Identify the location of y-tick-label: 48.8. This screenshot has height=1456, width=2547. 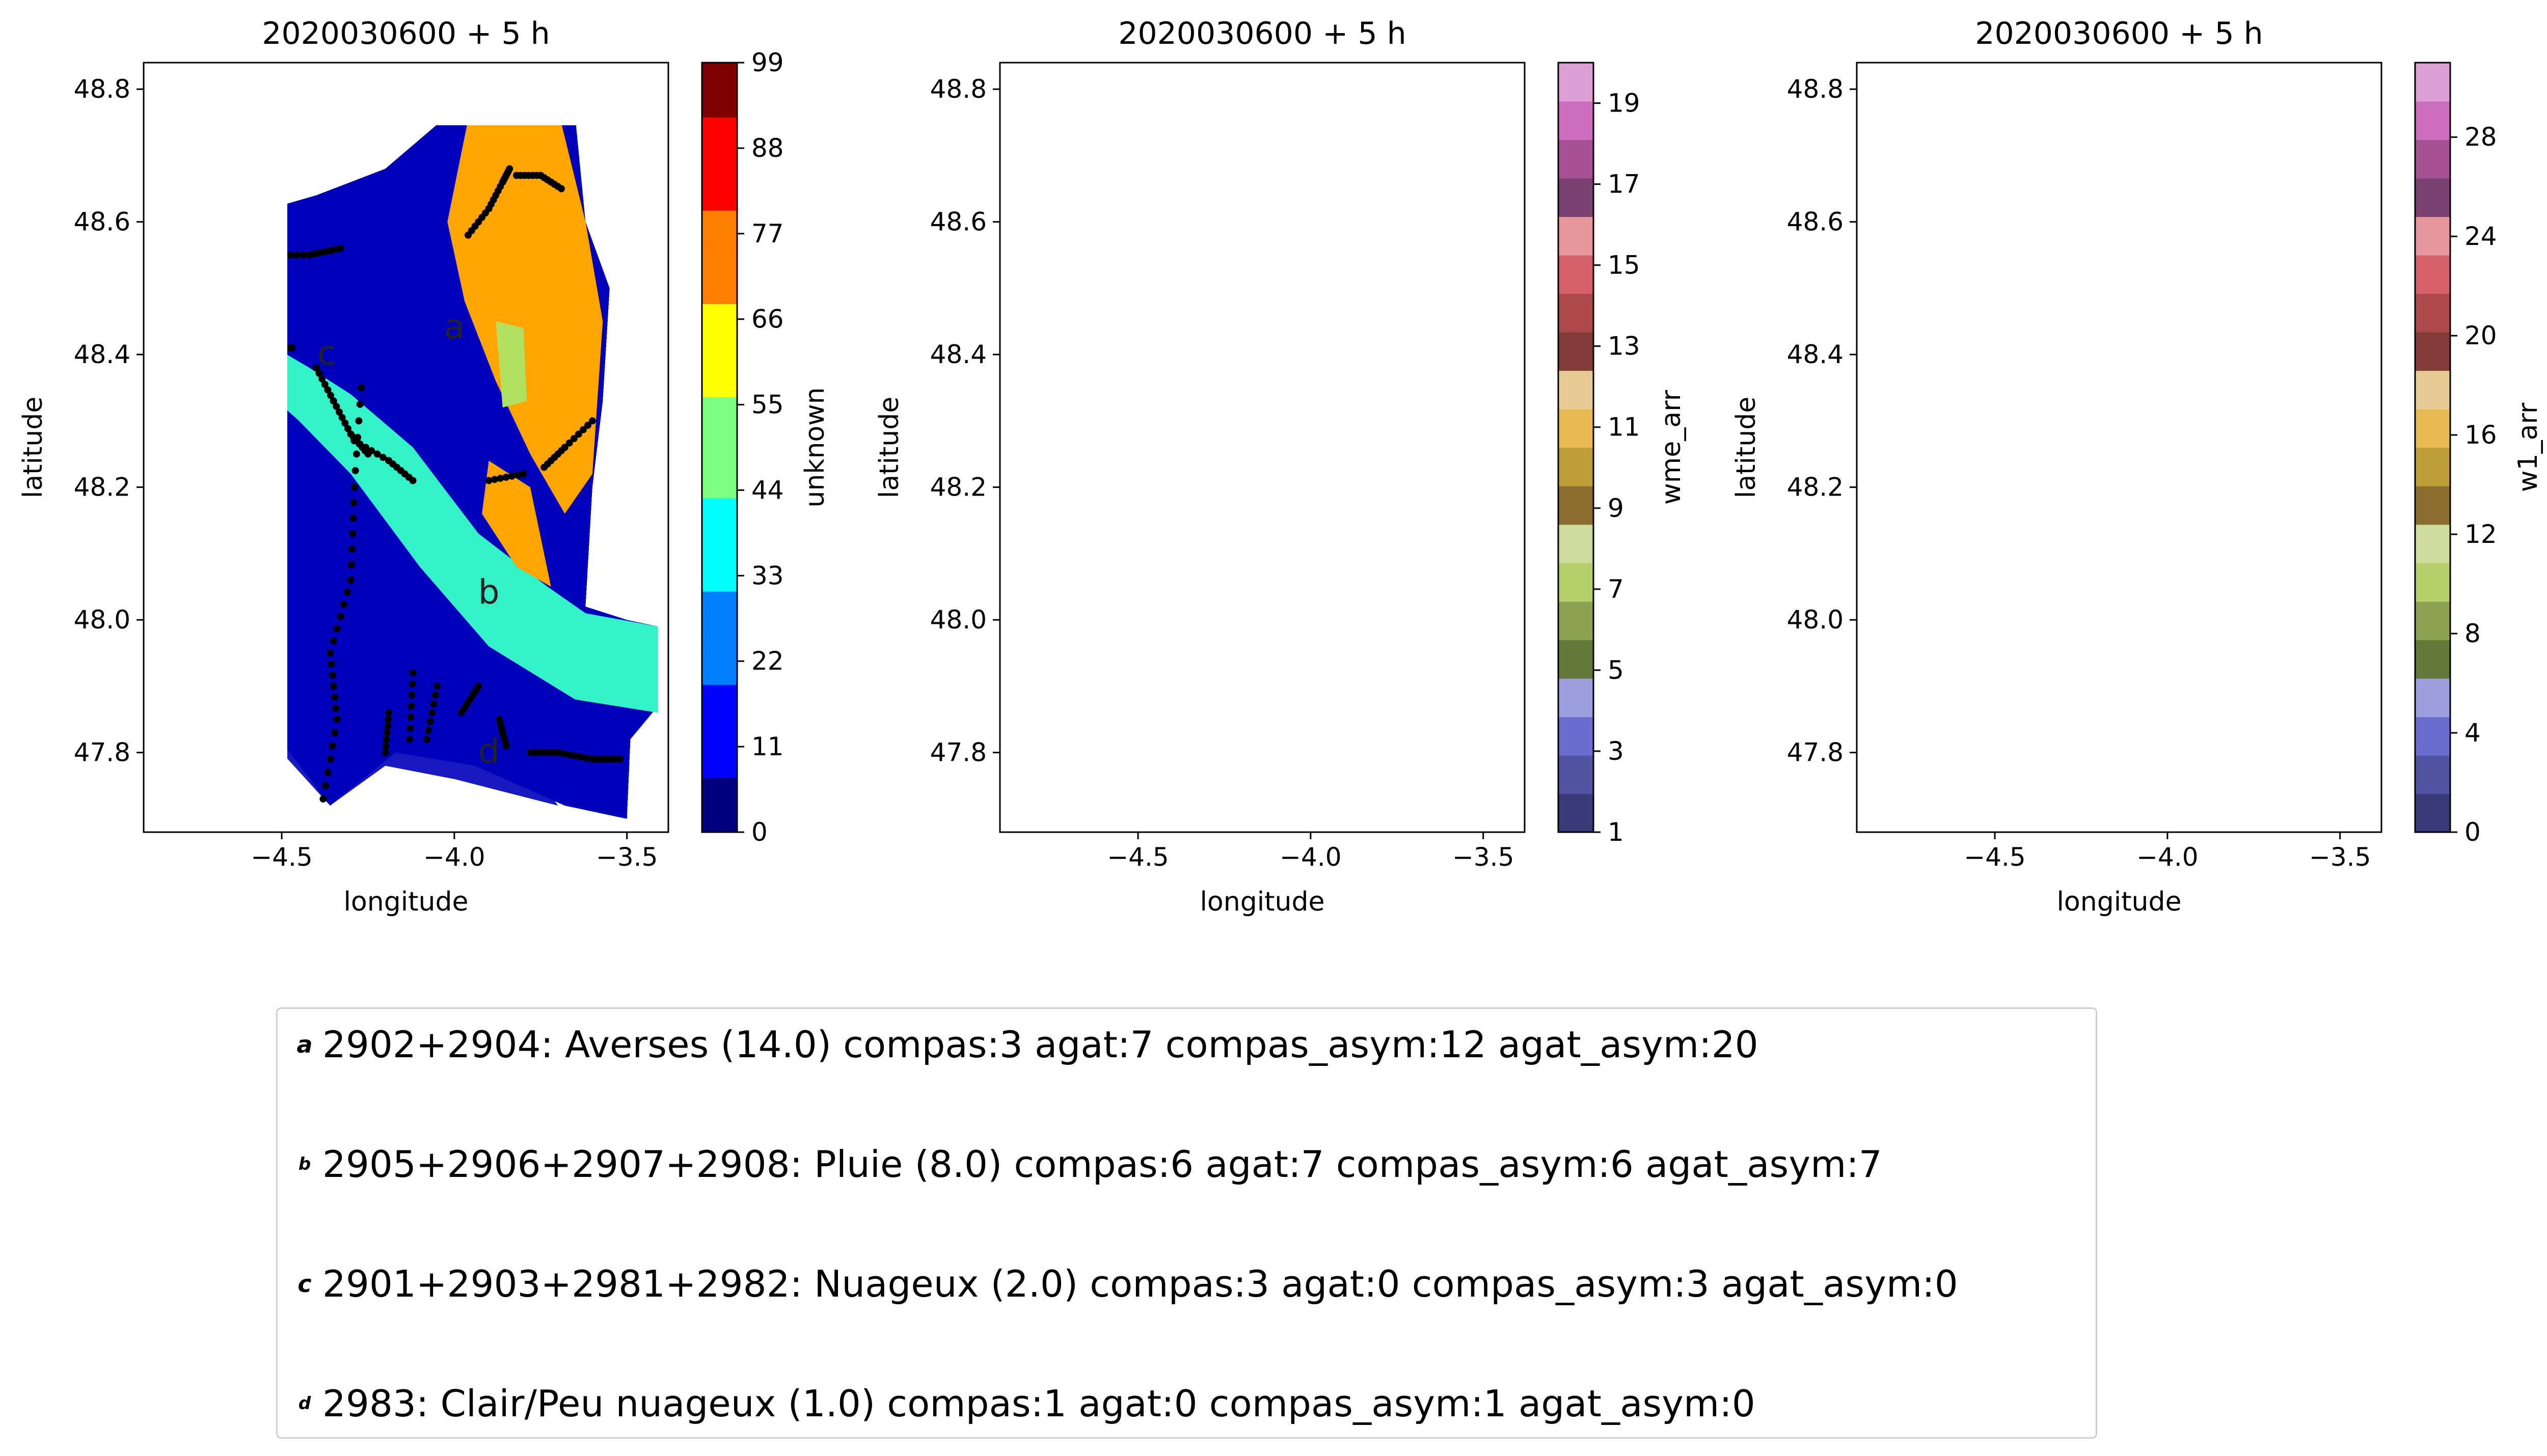
(958, 89).